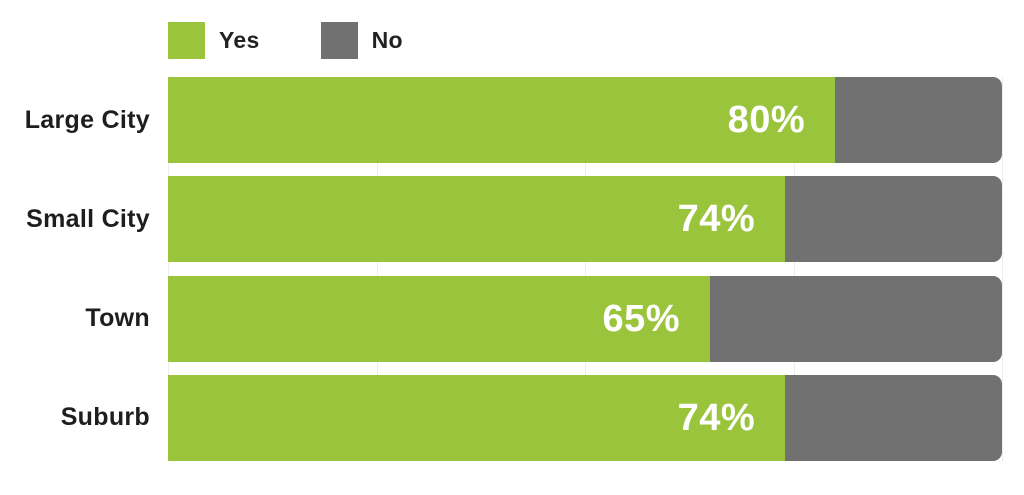  What do you see at coordinates (105, 417) in the screenshot?
I see `category-label: Suburb` at bounding box center [105, 417].